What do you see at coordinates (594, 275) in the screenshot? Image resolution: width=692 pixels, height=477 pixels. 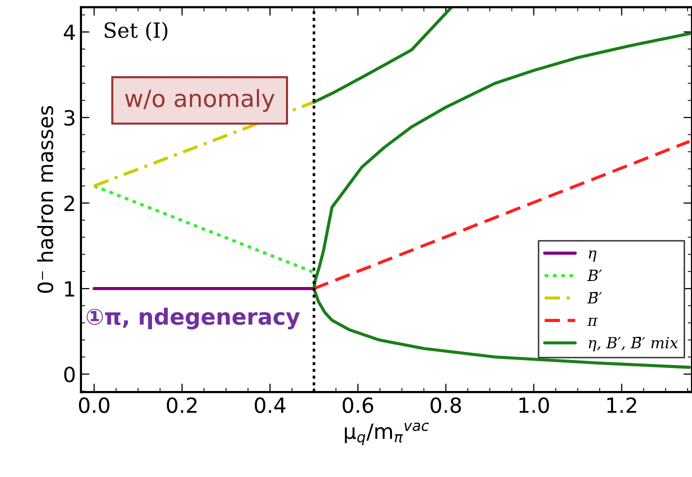 I see `legend-label: B′` at bounding box center [594, 275].